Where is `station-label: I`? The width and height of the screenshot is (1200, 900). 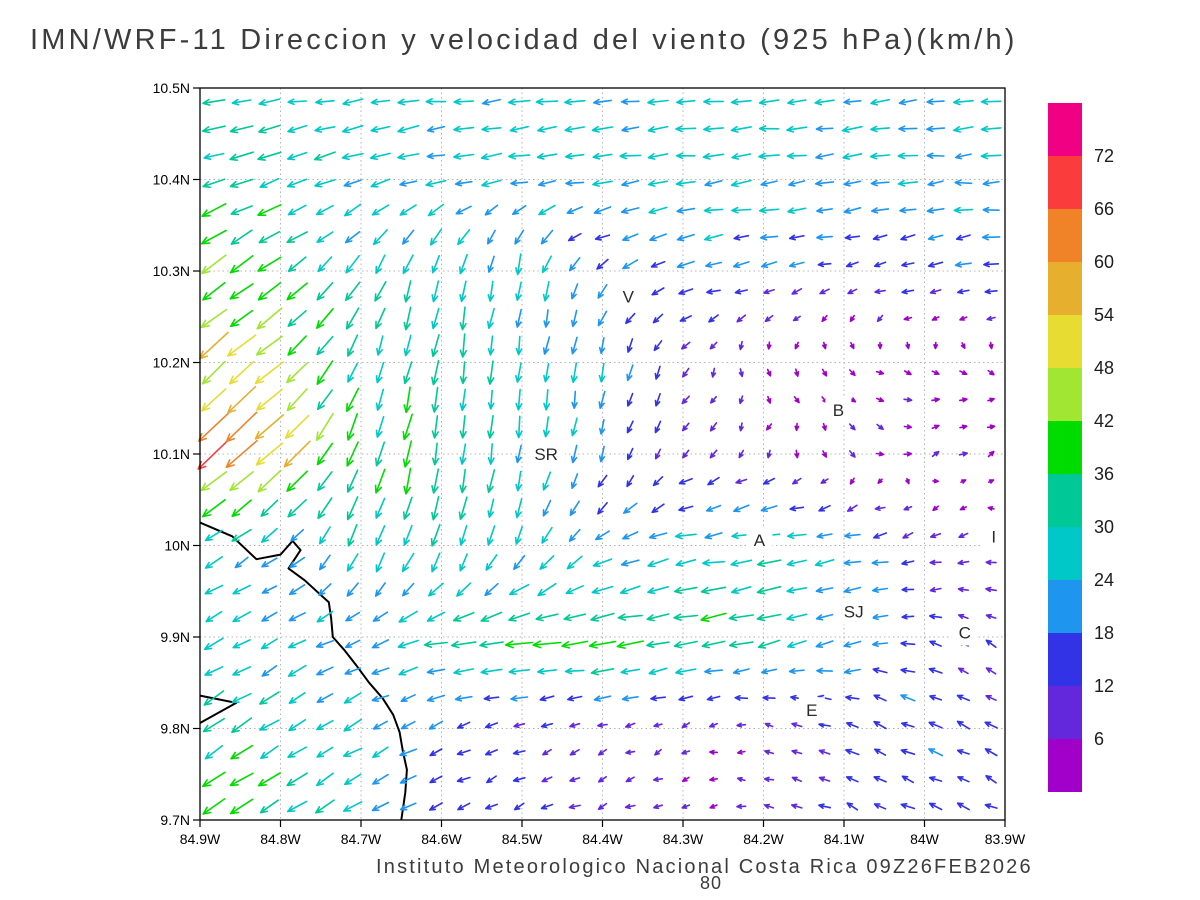
station-label: I is located at coordinates (993, 536).